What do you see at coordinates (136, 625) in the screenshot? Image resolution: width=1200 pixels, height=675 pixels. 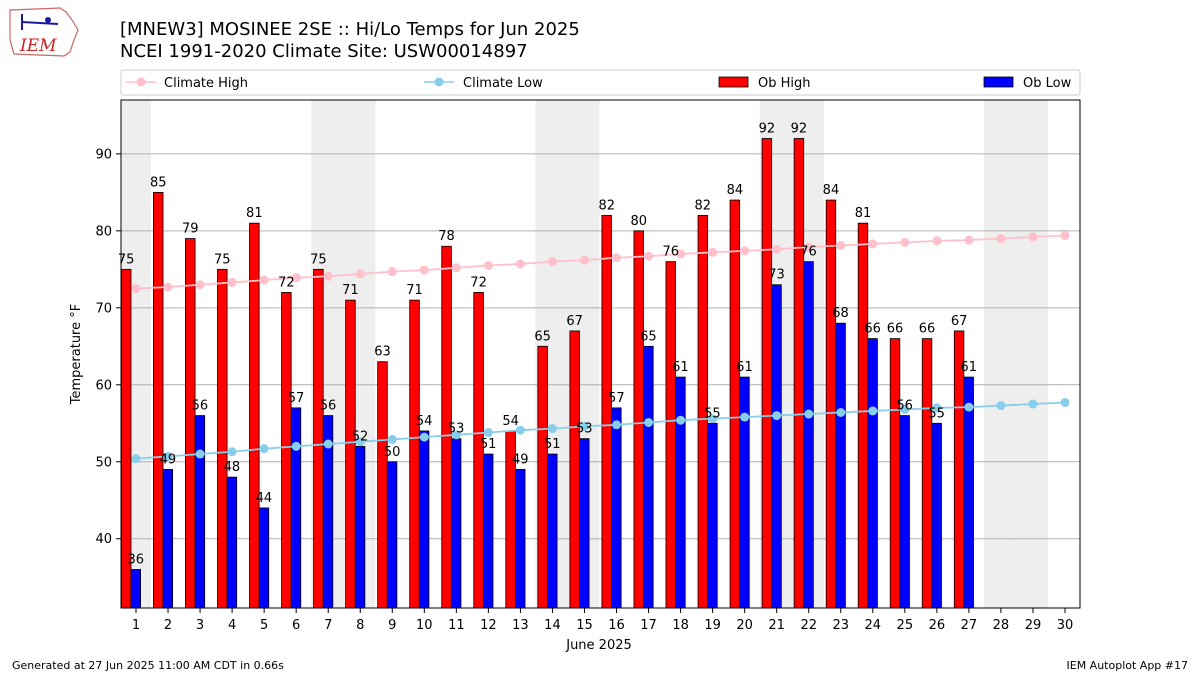 I see `x-tick-label-1: 1` at bounding box center [136, 625].